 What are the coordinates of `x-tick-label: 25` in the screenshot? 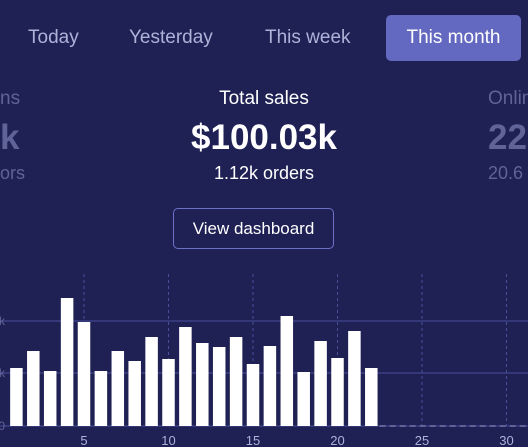 It's located at (422, 440).